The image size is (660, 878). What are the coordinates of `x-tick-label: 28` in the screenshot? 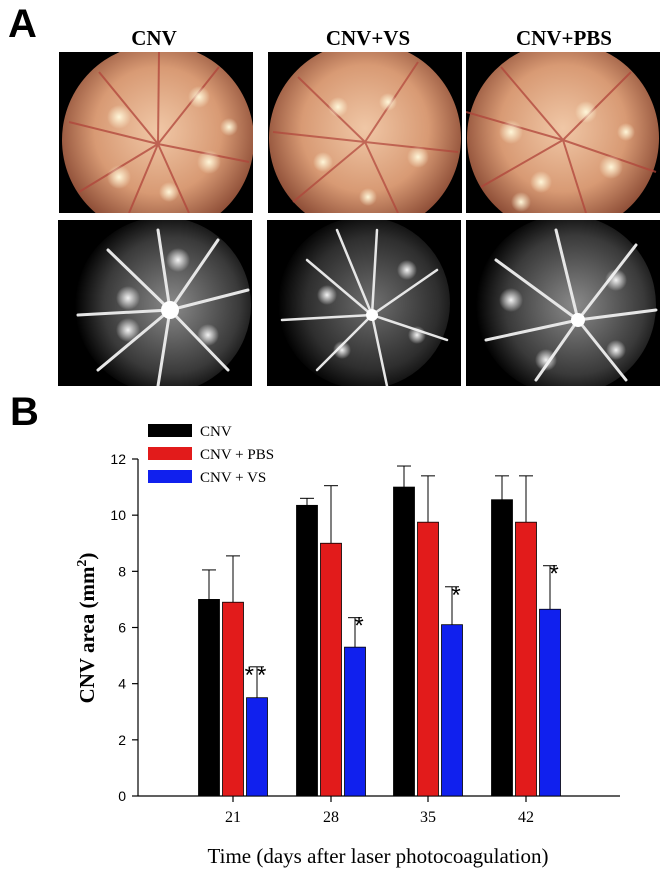 It's located at (331, 817).